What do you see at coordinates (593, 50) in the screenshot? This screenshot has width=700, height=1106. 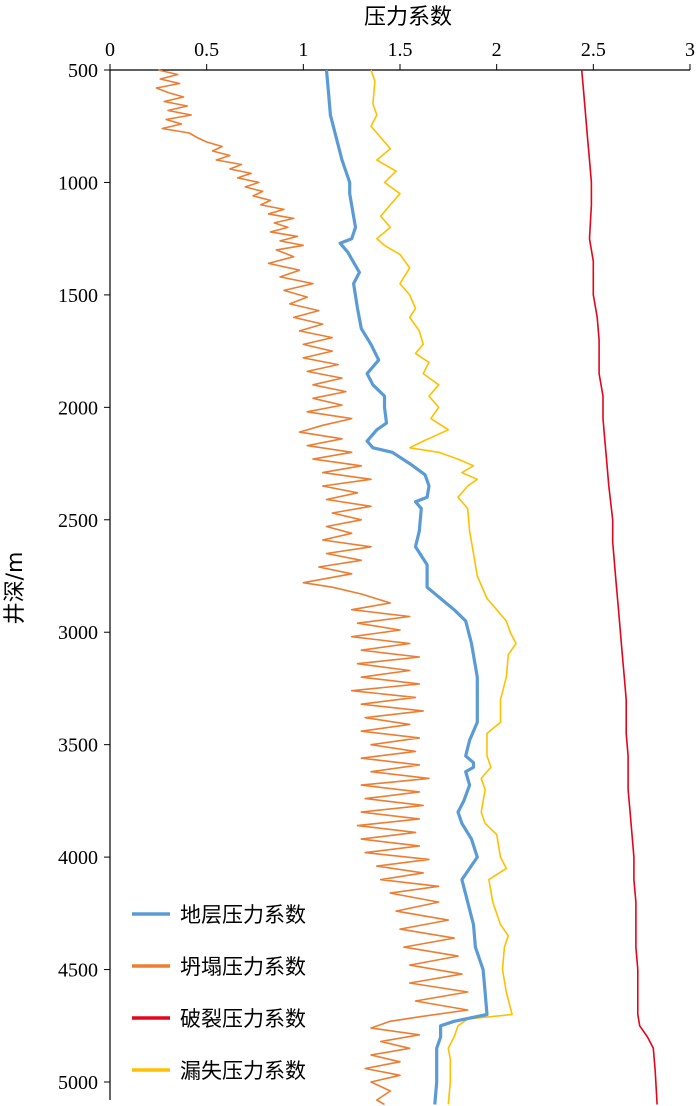 I see `x-tick-label: 2.5` at bounding box center [593, 50].